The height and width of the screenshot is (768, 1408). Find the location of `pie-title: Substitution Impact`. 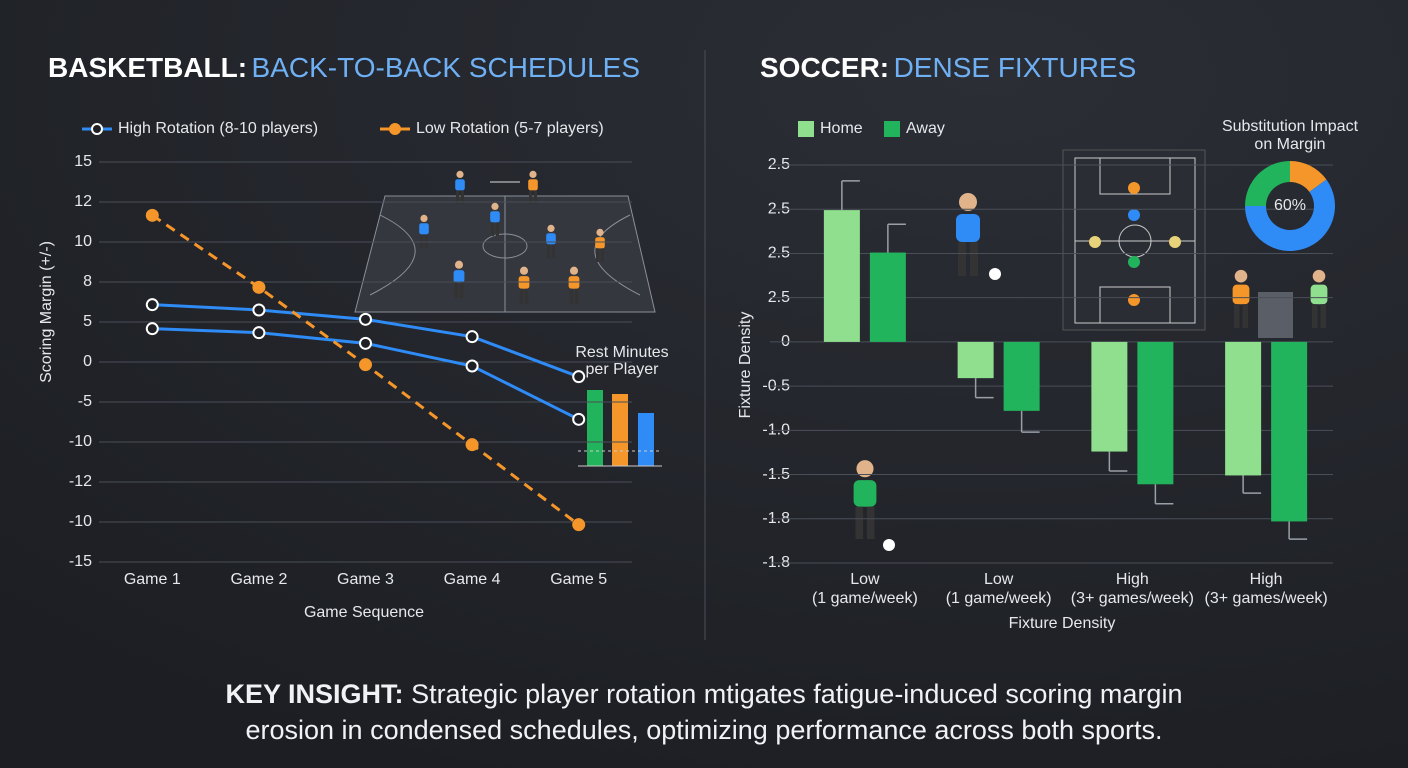

pie-title: Substitution Impact is located at coordinates (1290, 126).